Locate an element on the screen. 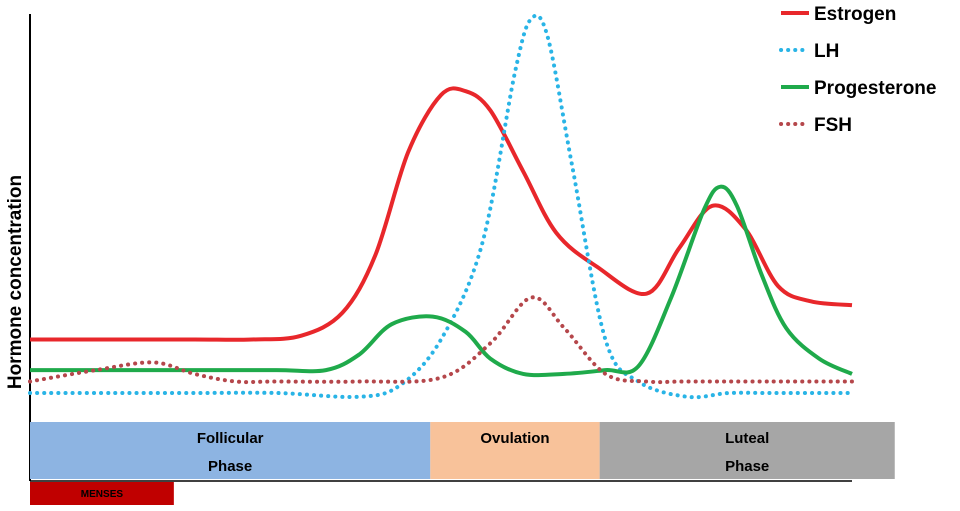 Image resolution: width=960 pixels, height=511 pixels. y-axis-label: Hormone concentration is located at coordinates (15, 282).